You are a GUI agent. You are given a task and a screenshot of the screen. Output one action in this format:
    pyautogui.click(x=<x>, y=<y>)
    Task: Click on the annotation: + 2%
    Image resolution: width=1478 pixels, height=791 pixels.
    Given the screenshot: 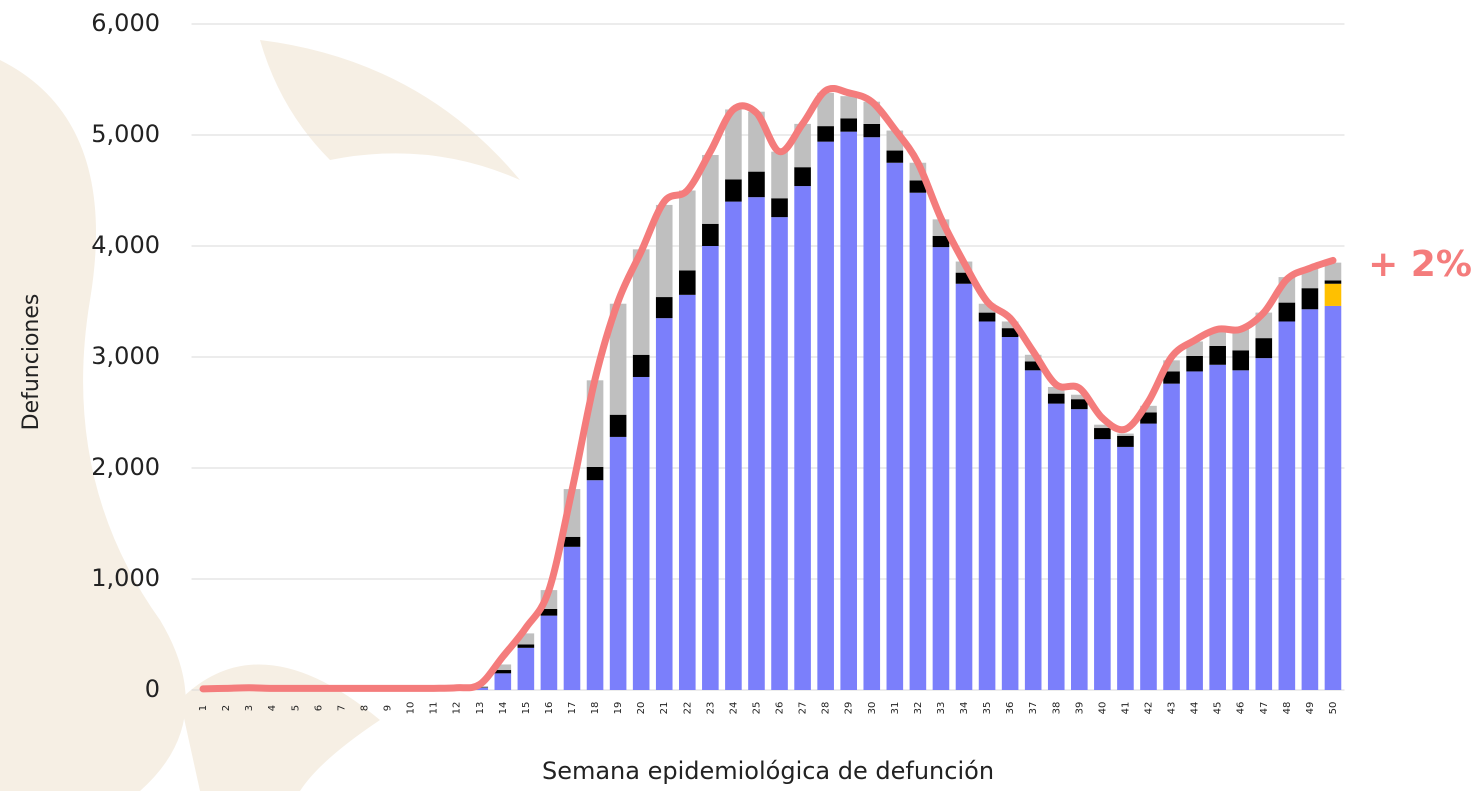 What is the action you would take?
    pyautogui.click(x=1420, y=264)
    